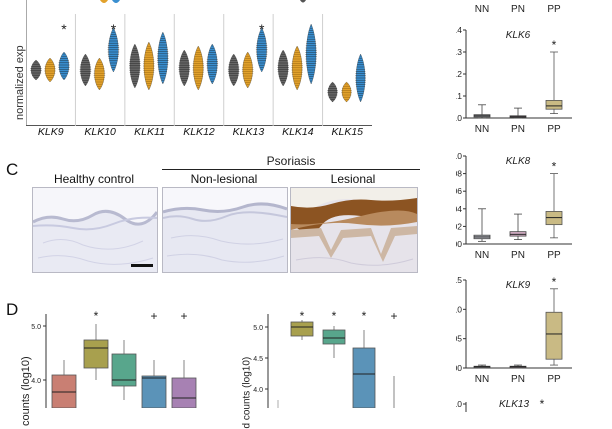  I want to click on y-tick-label: 0.08, so click(459, 174).